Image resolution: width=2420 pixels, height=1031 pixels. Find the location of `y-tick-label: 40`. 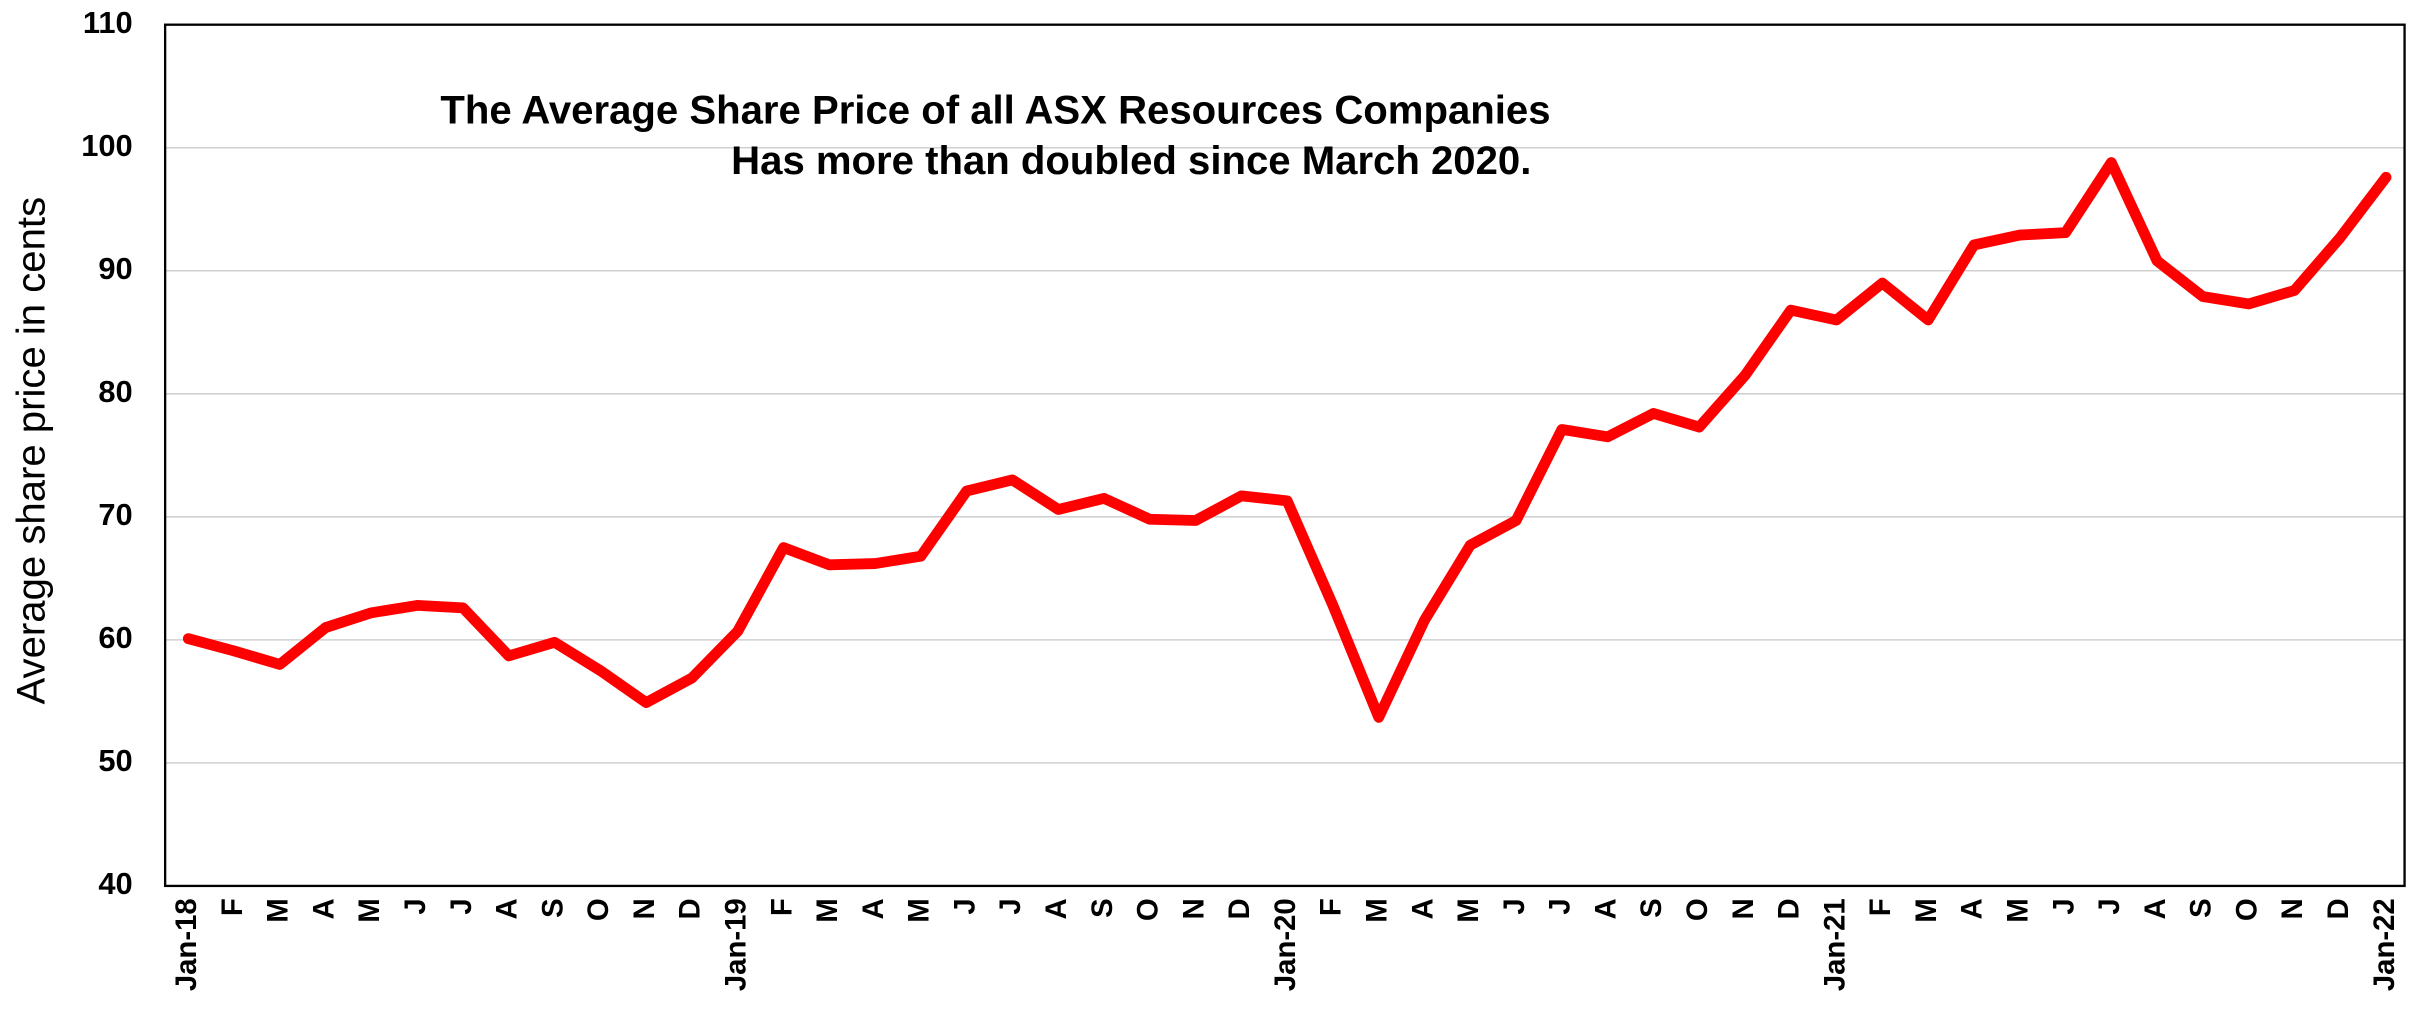

y-tick-label: 40 is located at coordinates (115, 883).